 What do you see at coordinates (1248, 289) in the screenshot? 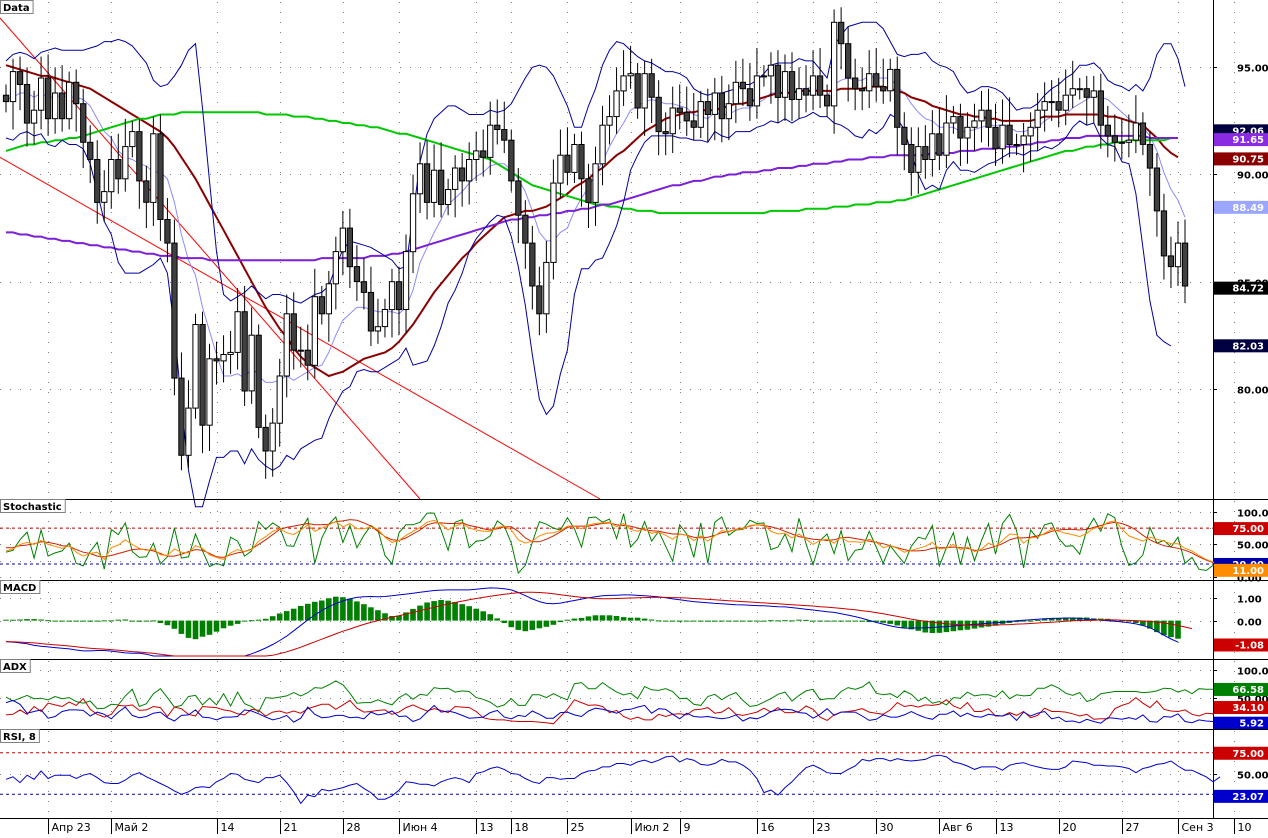
I see `value-tag-label: 84.72` at bounding box center [1248, 289].